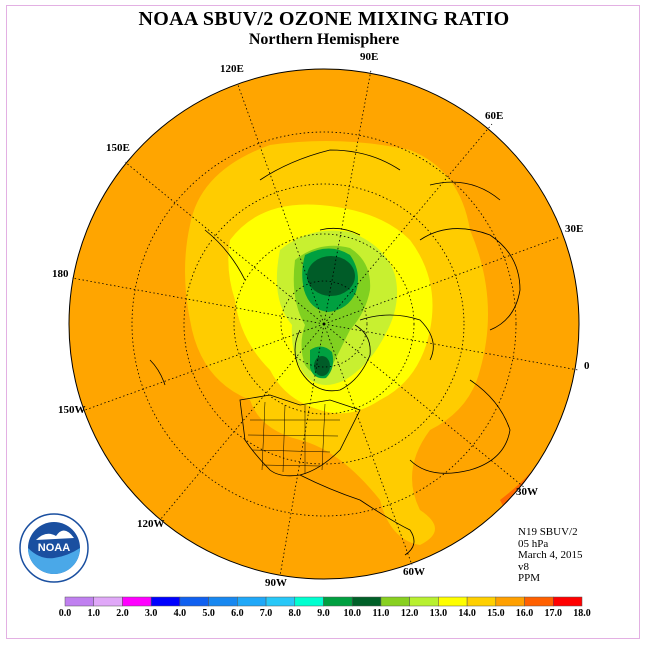 This screenshot has width=648, height=648. I want to click on band-8-9-core, so click(331, 276).